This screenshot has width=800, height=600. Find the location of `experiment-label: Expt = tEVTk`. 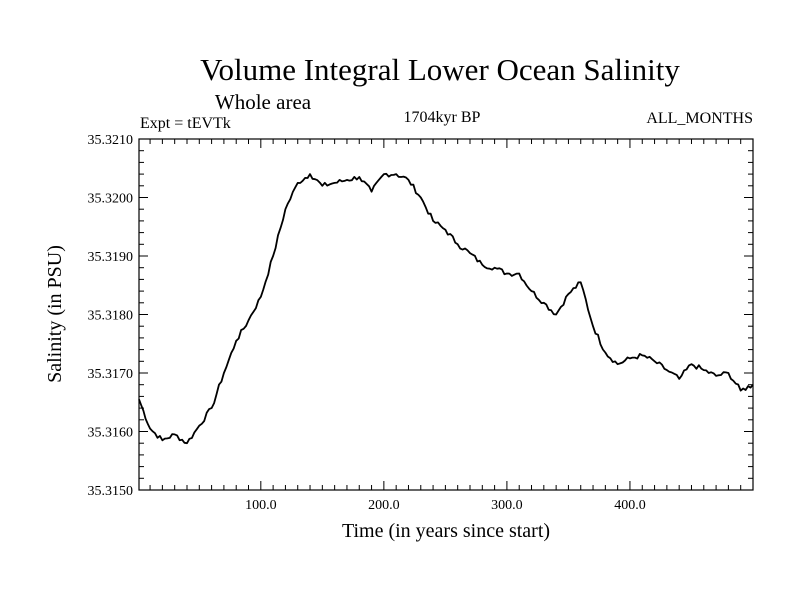

experiment-label: Expt = tEVTk is located at coordinates (185, 123).